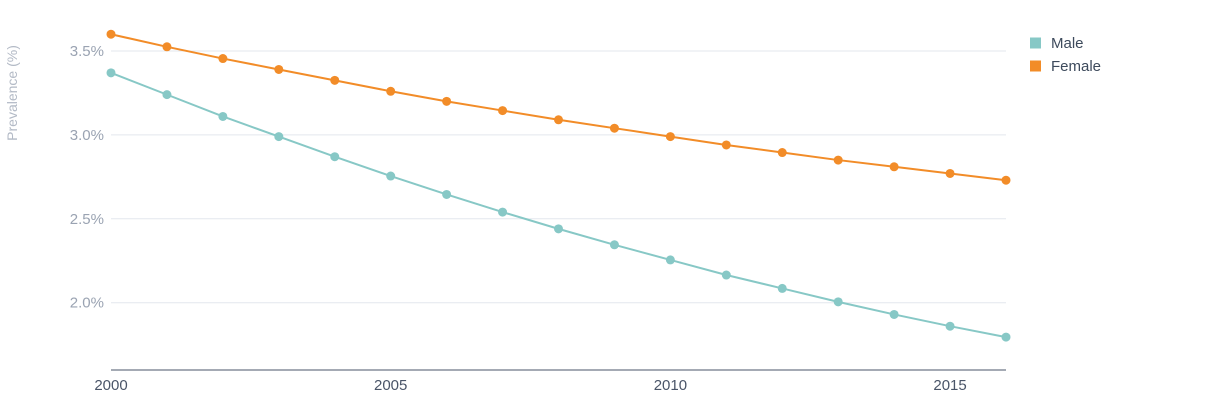  I want to click on x-tick-label: 2005, so click(390, 385).